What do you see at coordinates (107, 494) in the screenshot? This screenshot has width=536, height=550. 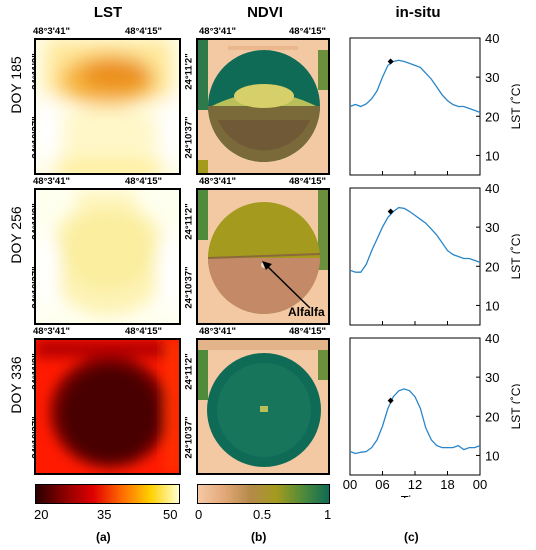 I see `lst-colorbar` at bounding box center [107, 494].